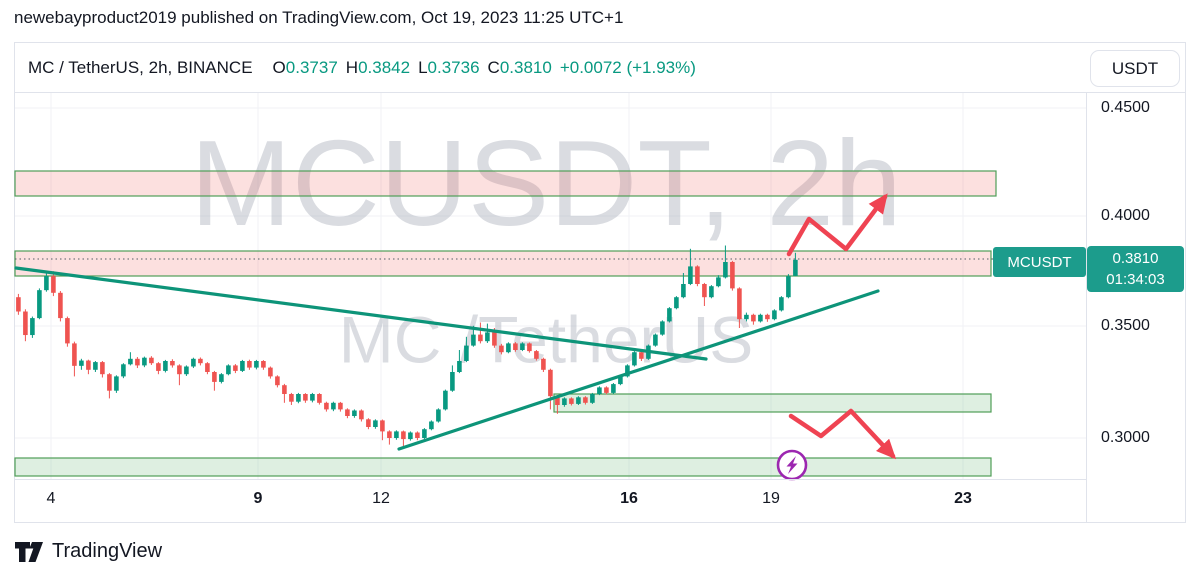 The image size is (1200, 582). What do you see at coordinates (842, 434) in the screenshot?
I see `bearish-projection-arrow` at bounding box center [842, 434].